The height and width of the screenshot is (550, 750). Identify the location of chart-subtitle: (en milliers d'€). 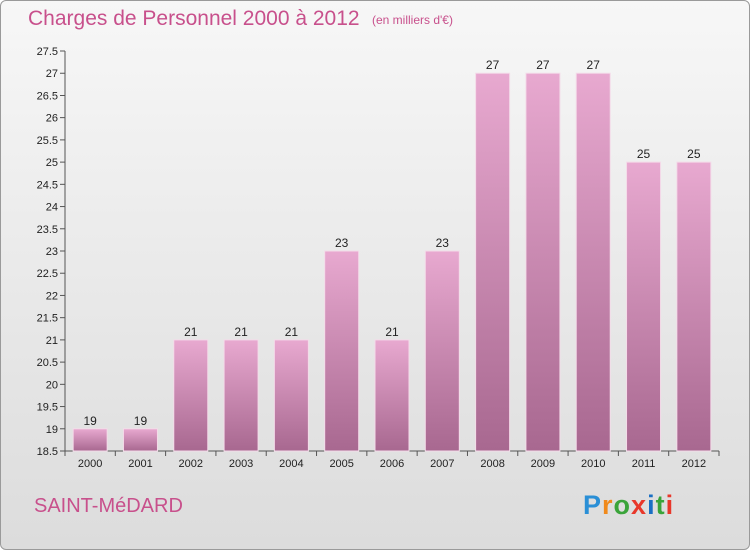
(412, 20).